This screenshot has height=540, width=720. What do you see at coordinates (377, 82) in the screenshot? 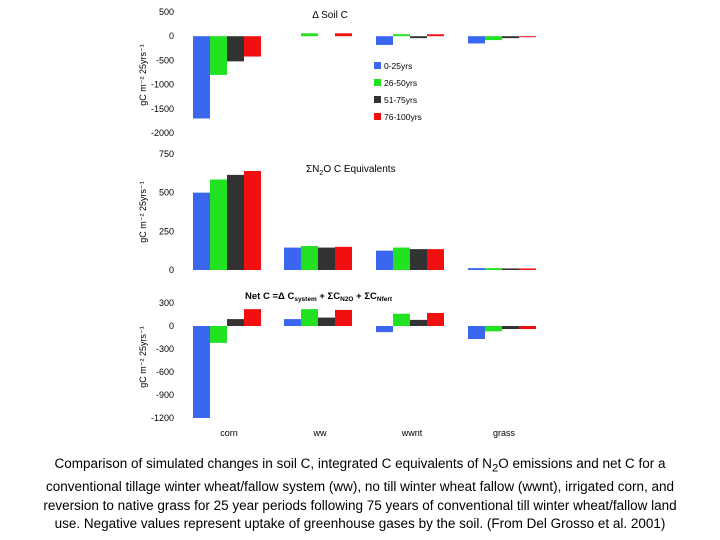
I see `legend-swatch-26-50yrs` at bounding box center [377, 82].